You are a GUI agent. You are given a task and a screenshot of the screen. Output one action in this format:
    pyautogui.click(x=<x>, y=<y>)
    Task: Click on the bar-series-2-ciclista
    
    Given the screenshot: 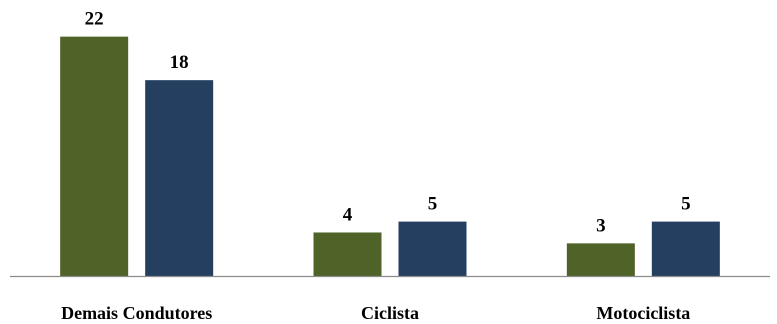 What is the action you would take?
    pyautogui.click(x=432, y=248)
    